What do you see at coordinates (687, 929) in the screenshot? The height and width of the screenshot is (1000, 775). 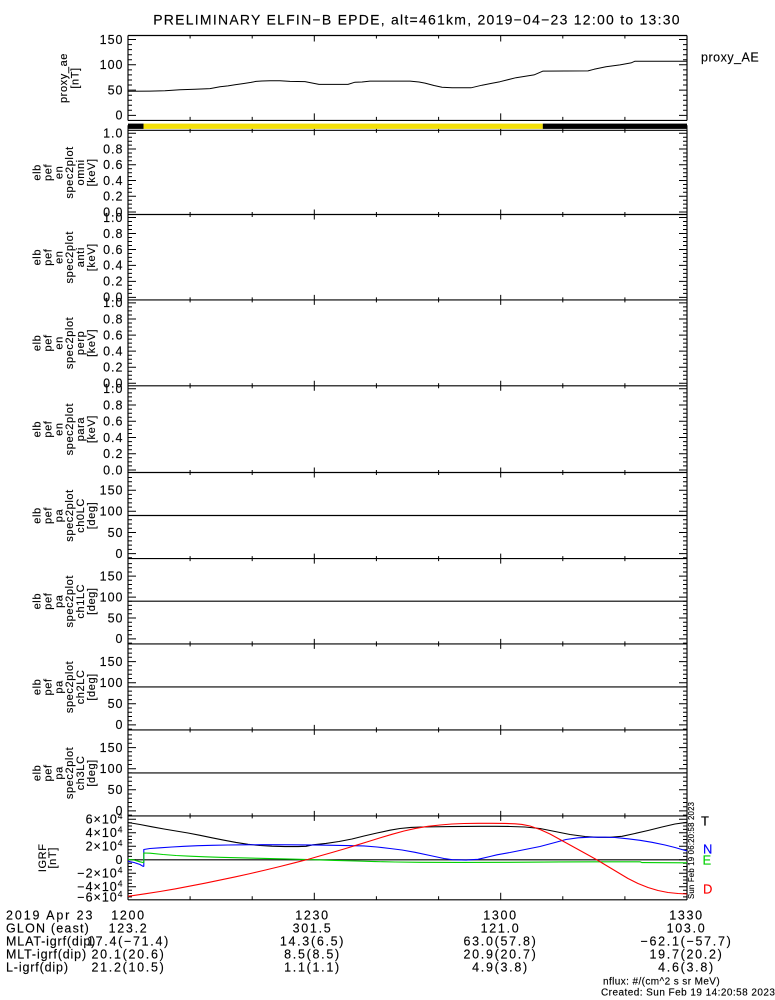 I see `svg-text: 103.0` at bounding box center [687, 929].